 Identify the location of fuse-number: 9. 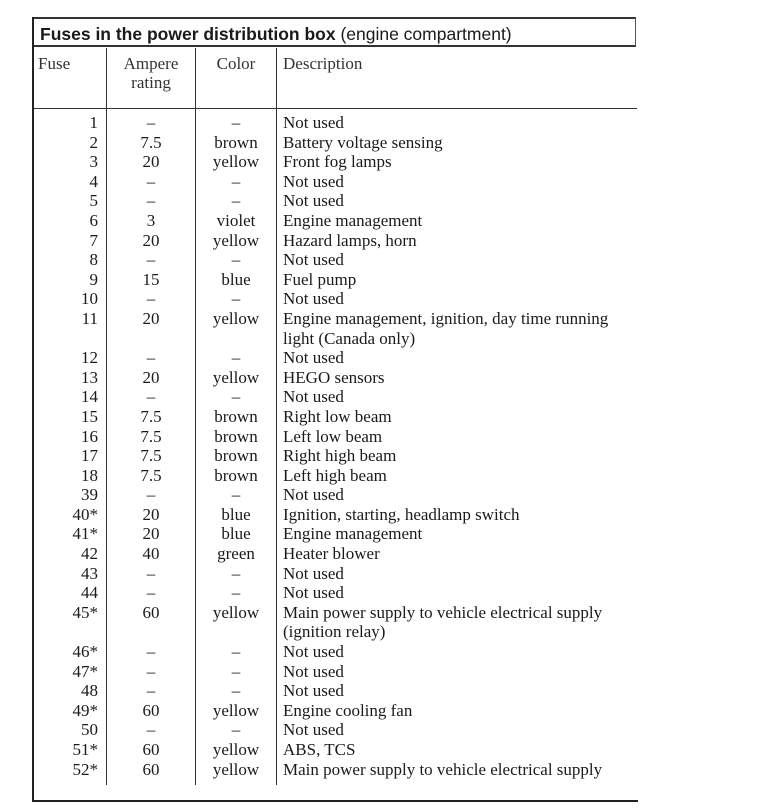
(94, 279).